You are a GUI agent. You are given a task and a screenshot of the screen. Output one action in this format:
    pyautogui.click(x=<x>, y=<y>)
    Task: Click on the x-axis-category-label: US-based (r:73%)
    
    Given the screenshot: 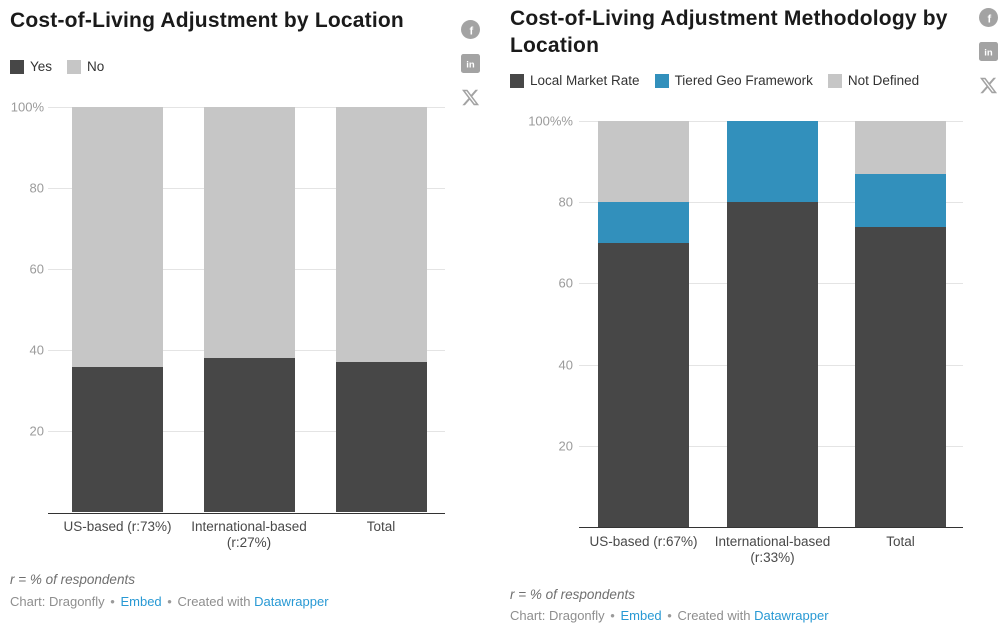 What is the action you would take?
    pyautogui.click(x=117, y=526)
    